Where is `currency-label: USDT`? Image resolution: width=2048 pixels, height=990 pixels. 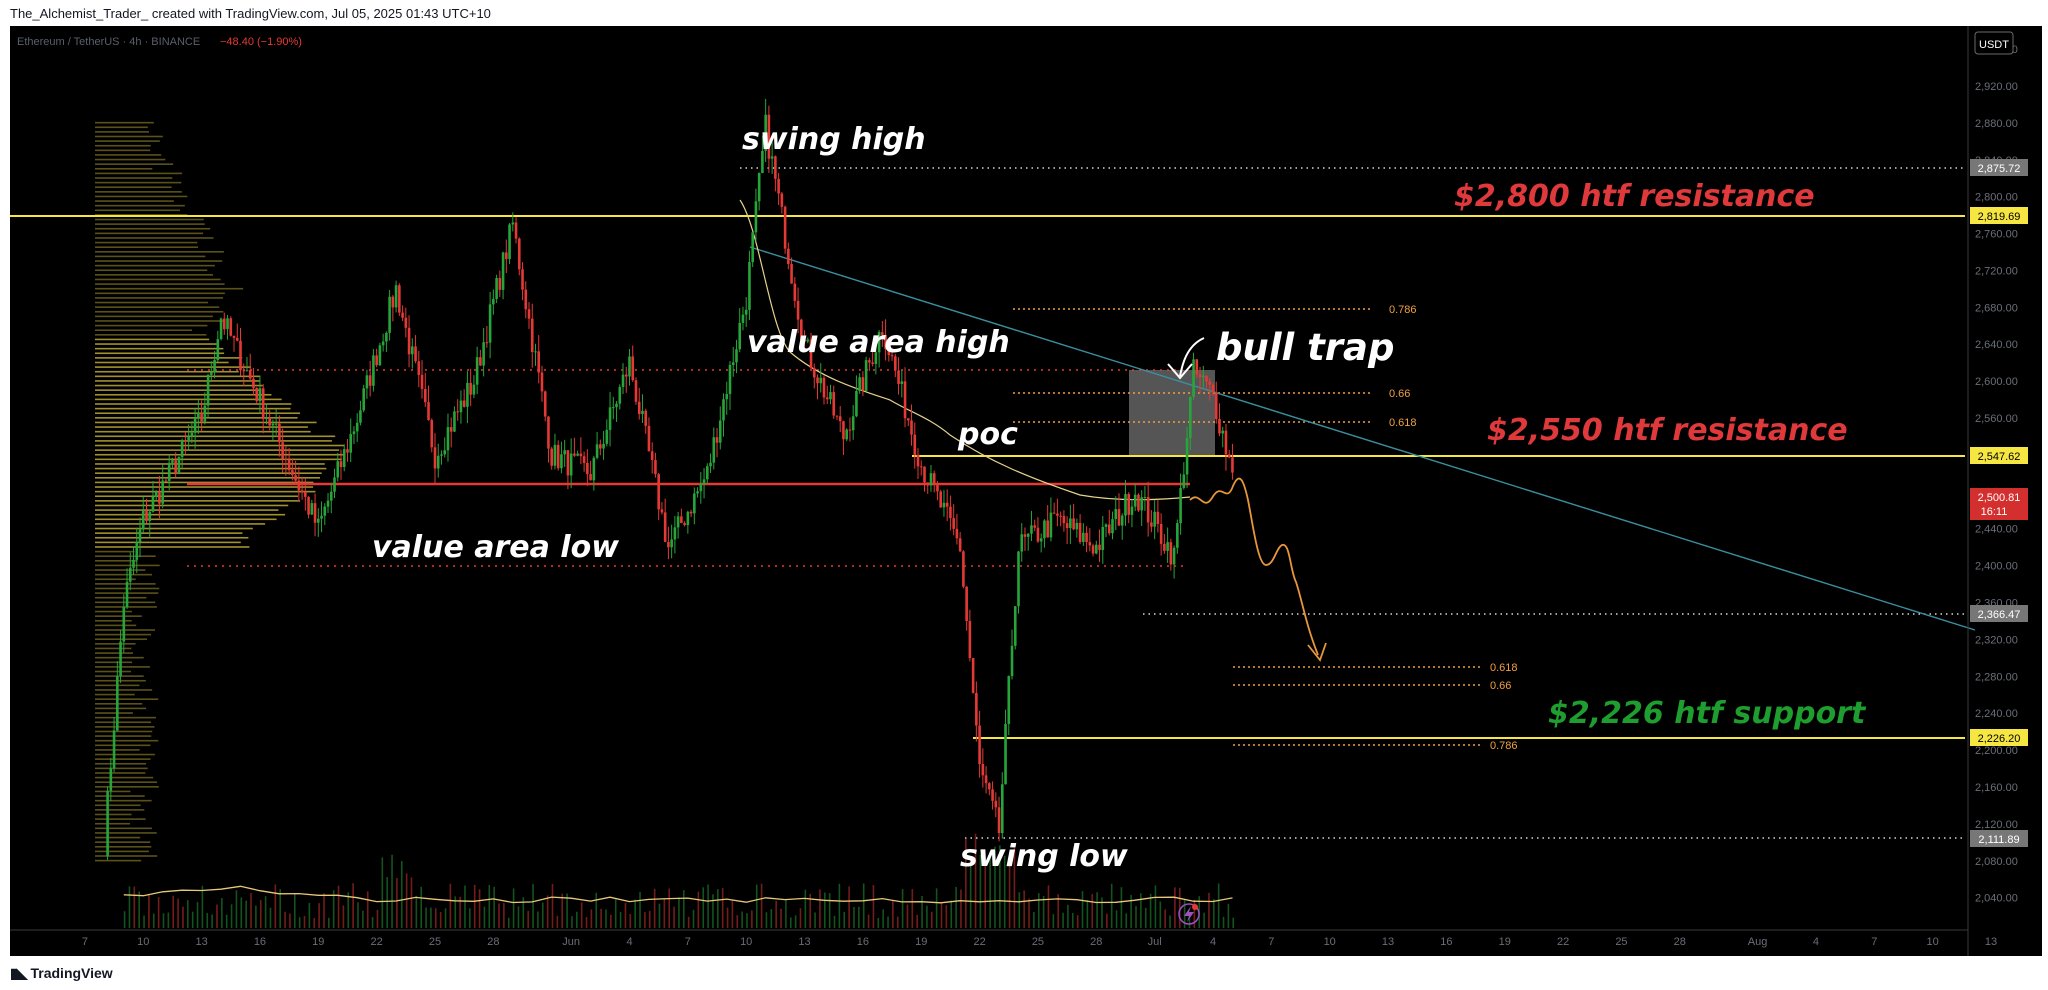 currency-label: USDT is located at coordinates (1994, 45).